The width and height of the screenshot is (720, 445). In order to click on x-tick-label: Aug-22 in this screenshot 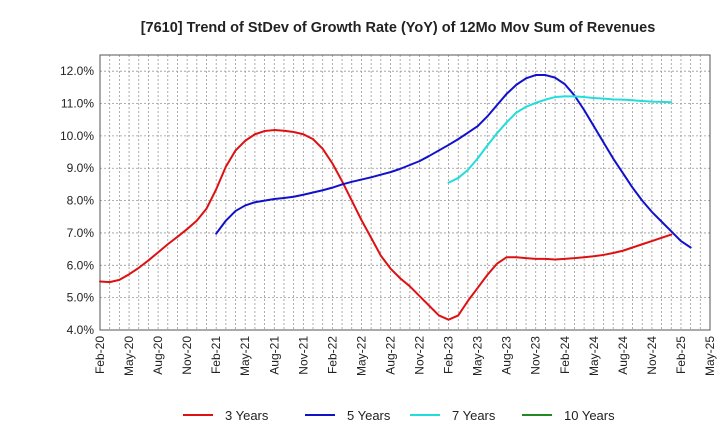, I will do `click(390, 355)`.